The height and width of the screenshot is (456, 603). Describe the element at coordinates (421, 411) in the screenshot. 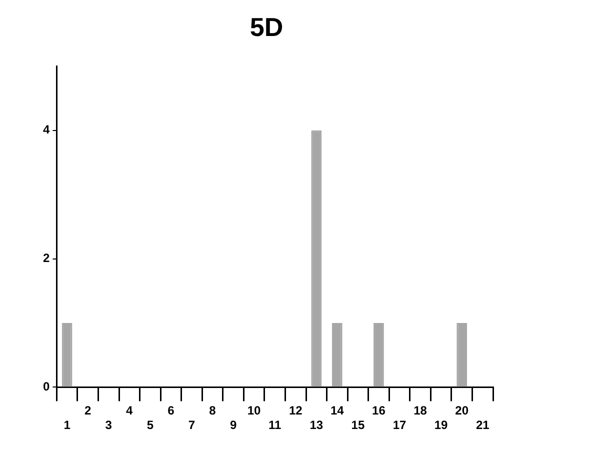

I see `x-tick-label: 18` at that location.